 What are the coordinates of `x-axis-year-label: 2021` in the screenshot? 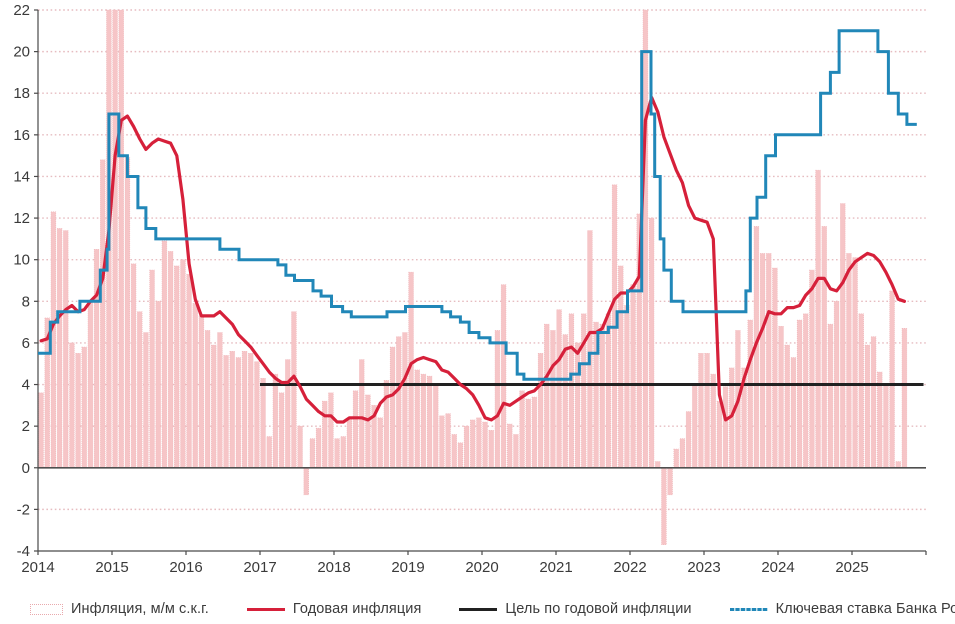 It's located at (555, 567).